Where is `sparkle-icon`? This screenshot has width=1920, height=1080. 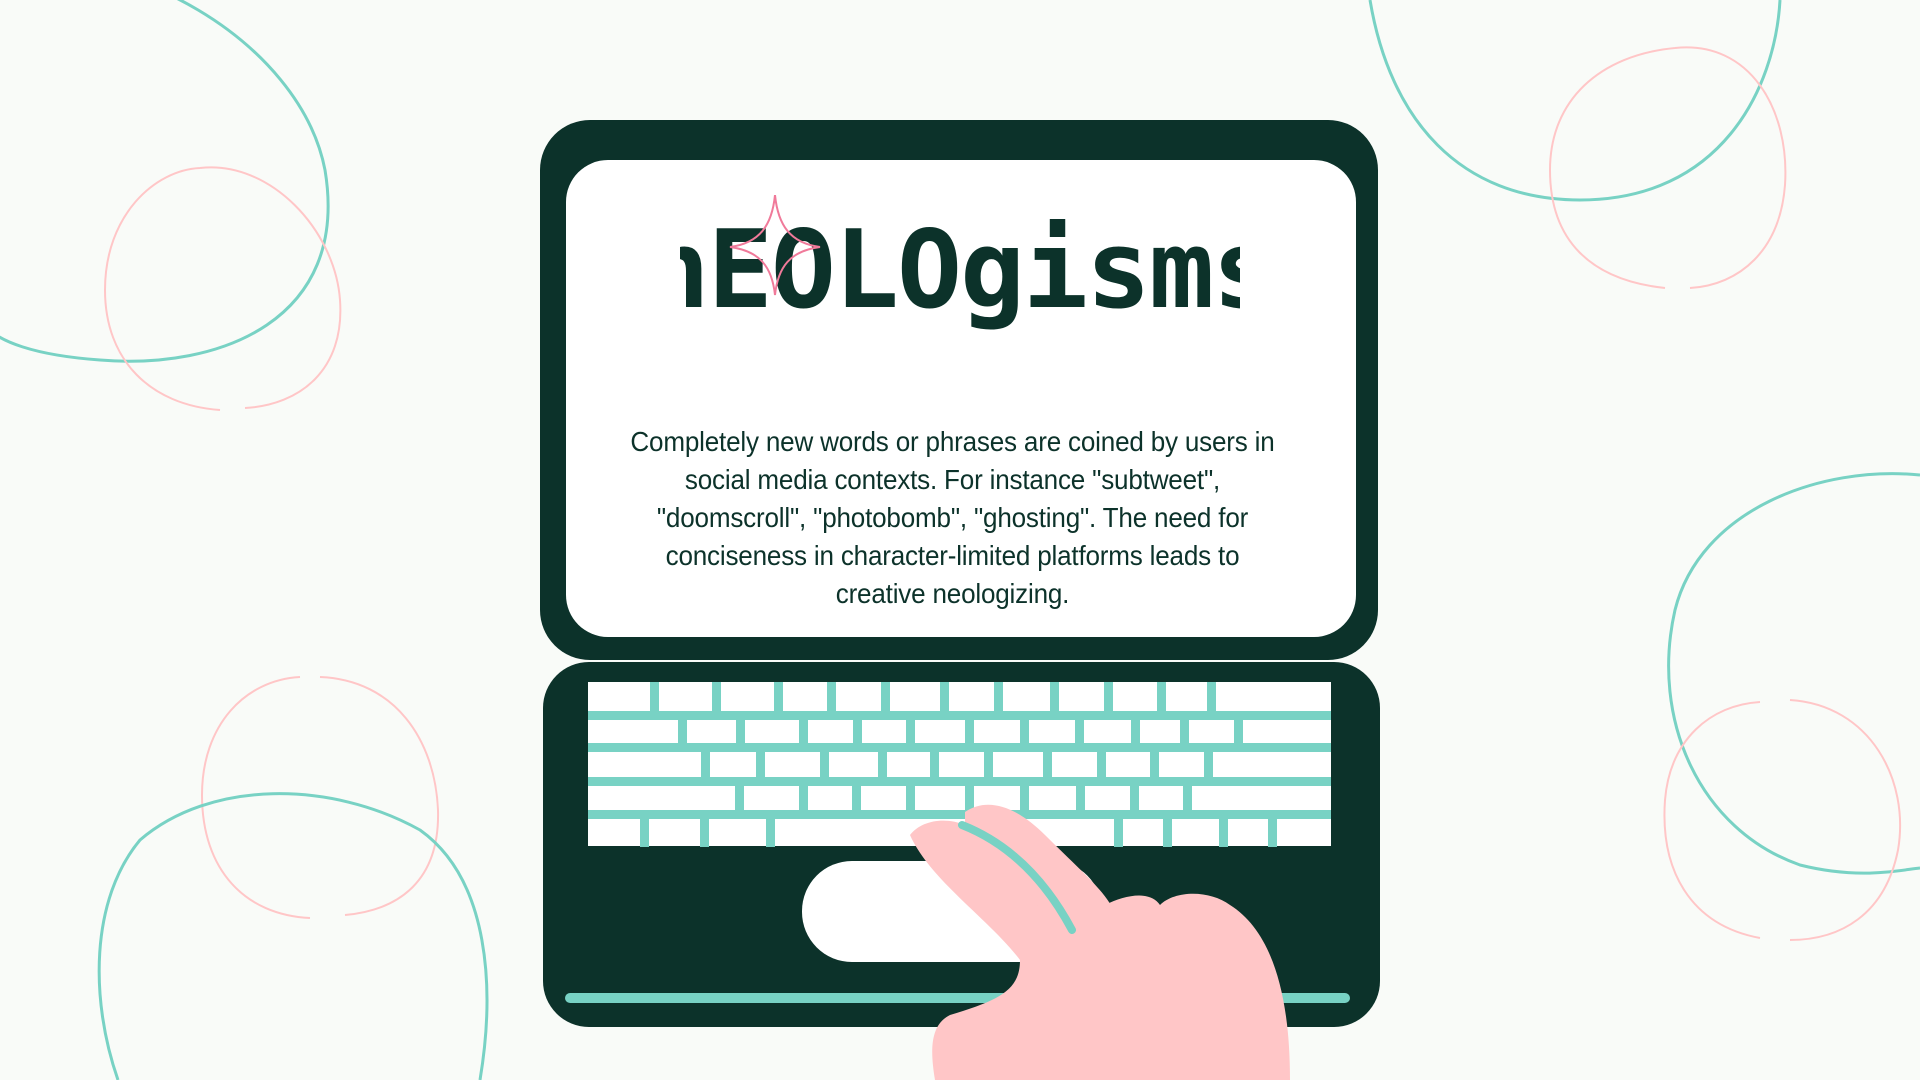 sparkle-icon is located at coordinates (775, 245).